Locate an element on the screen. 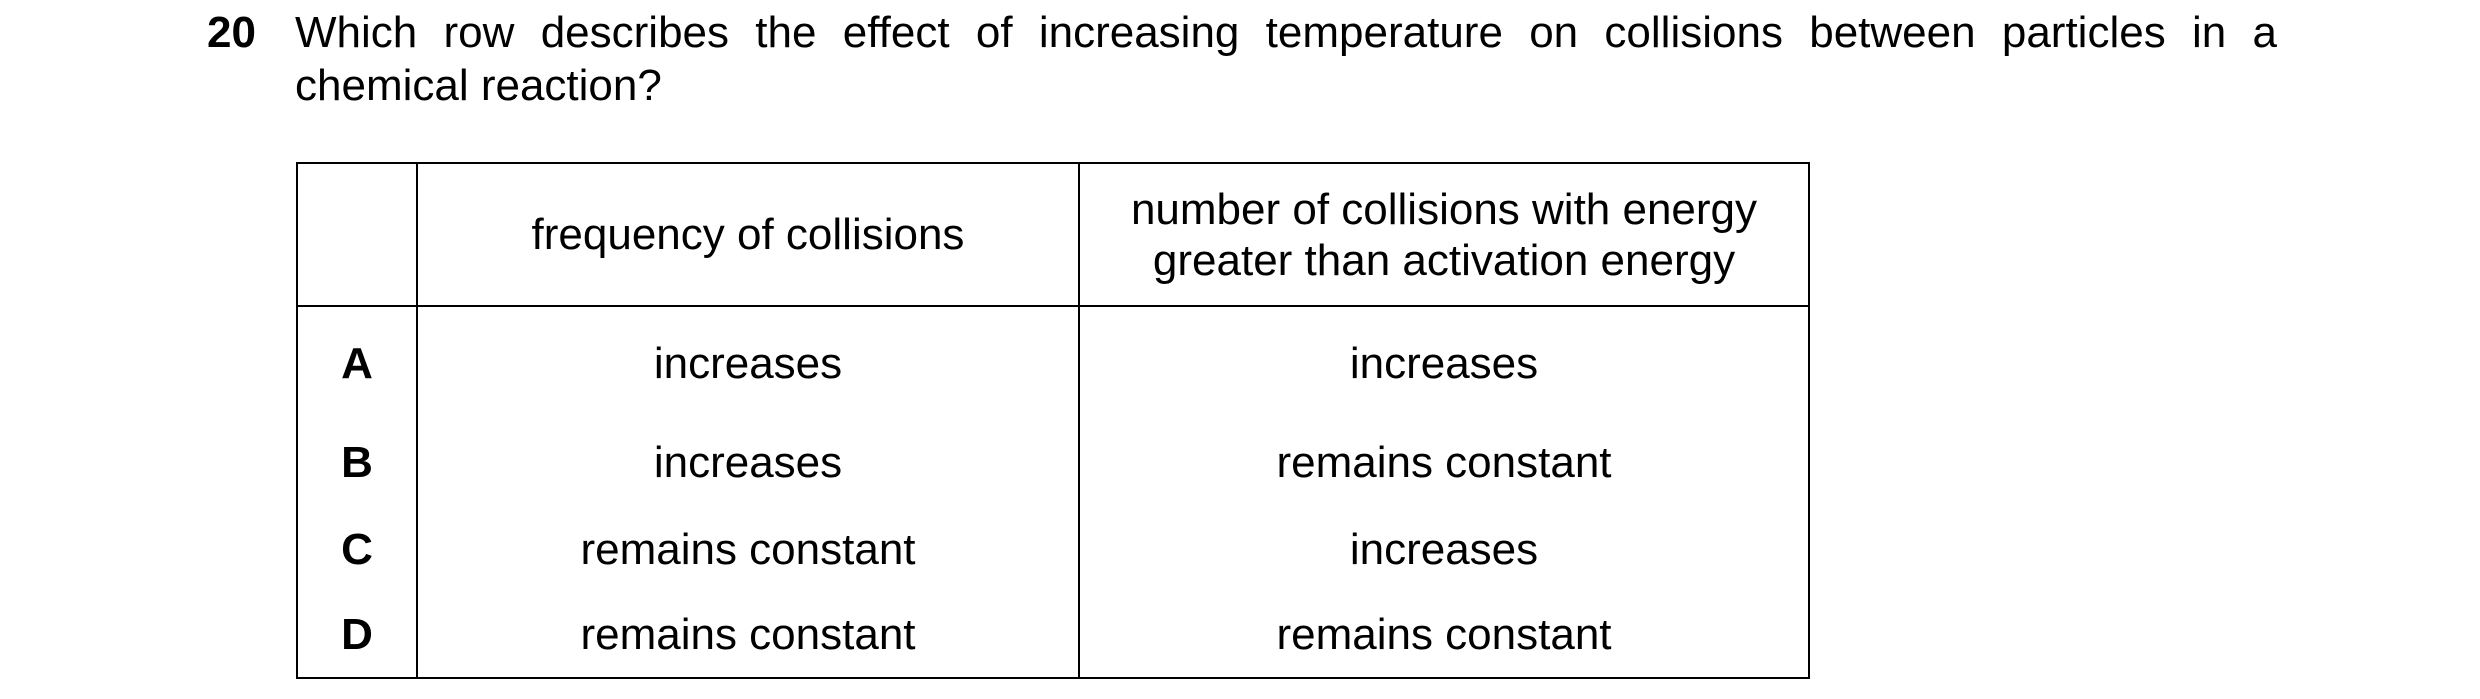  table-row: A increases increases is located at coordinates (1053, 362).